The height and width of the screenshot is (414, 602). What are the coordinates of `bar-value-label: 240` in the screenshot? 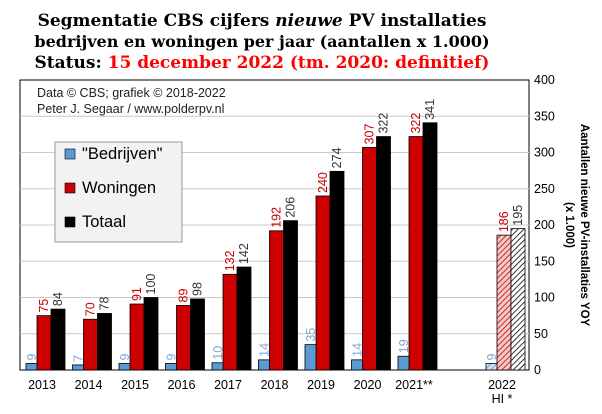 It's located at (323, 182).